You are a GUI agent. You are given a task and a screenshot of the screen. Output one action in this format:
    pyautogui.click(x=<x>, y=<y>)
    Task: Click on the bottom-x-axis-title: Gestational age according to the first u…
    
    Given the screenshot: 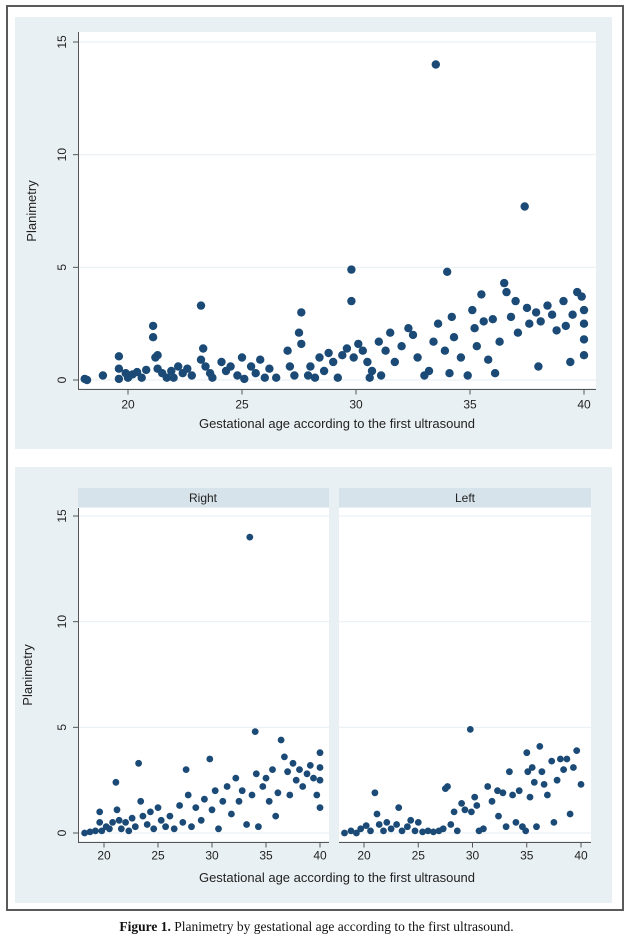 What is the action you would take?
    pyautogui.click(x=337, y=877)
    